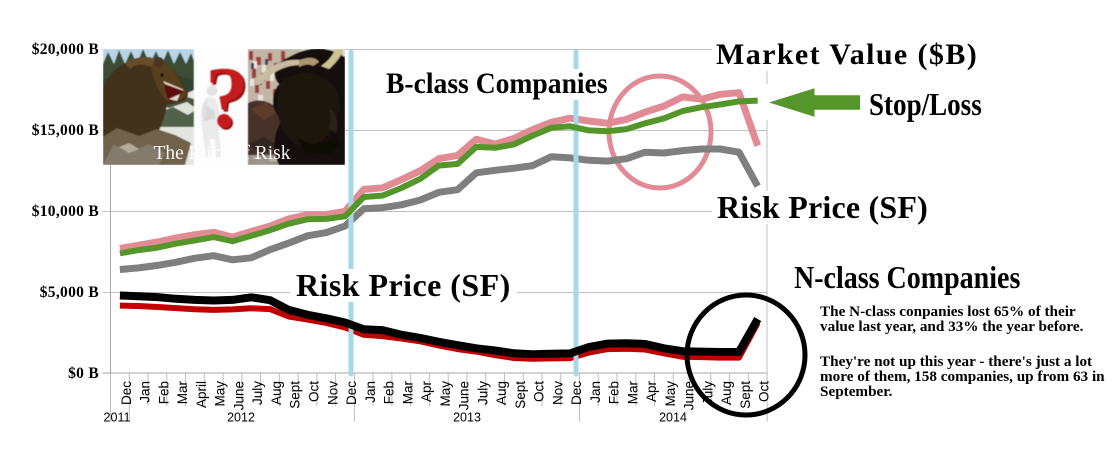 The height and width of the screenshot is (451, 1118). I want to click on svg-text: 2013, so click(467, 418).